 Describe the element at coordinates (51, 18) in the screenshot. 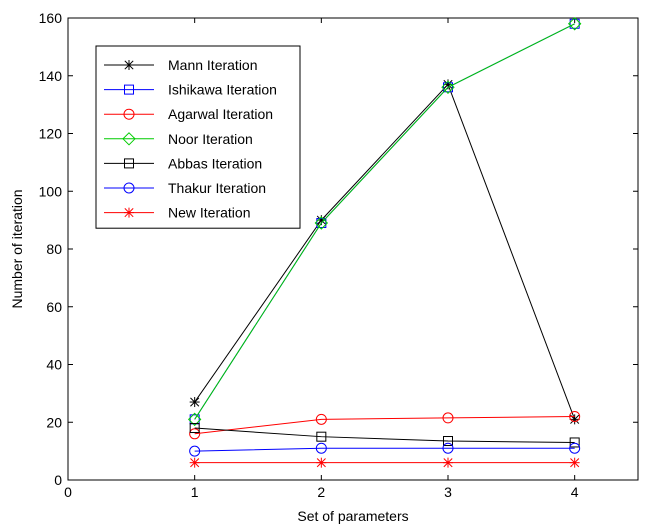

I see `y-tick-label: 160` at that location.